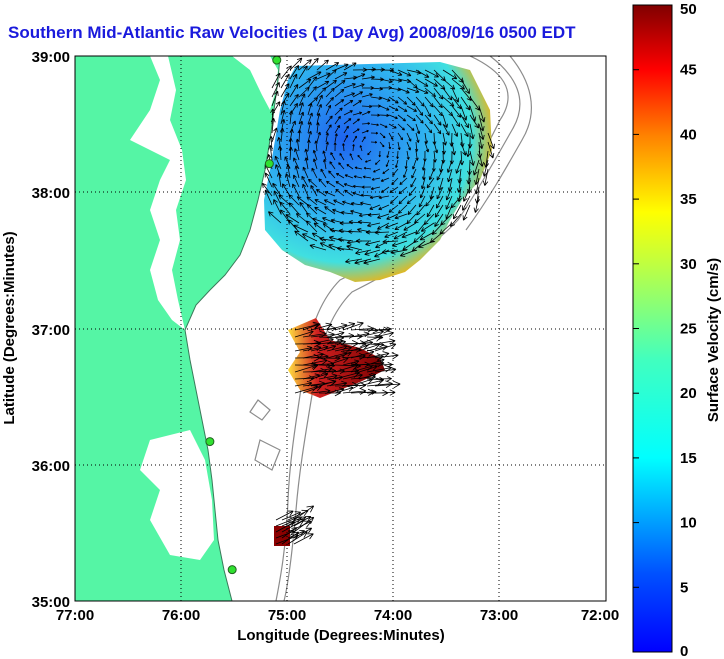  What do you see at coordinates (652, 328) in the screenshot?
I see `colorbar-gradient` at bounding box center [652, 328].